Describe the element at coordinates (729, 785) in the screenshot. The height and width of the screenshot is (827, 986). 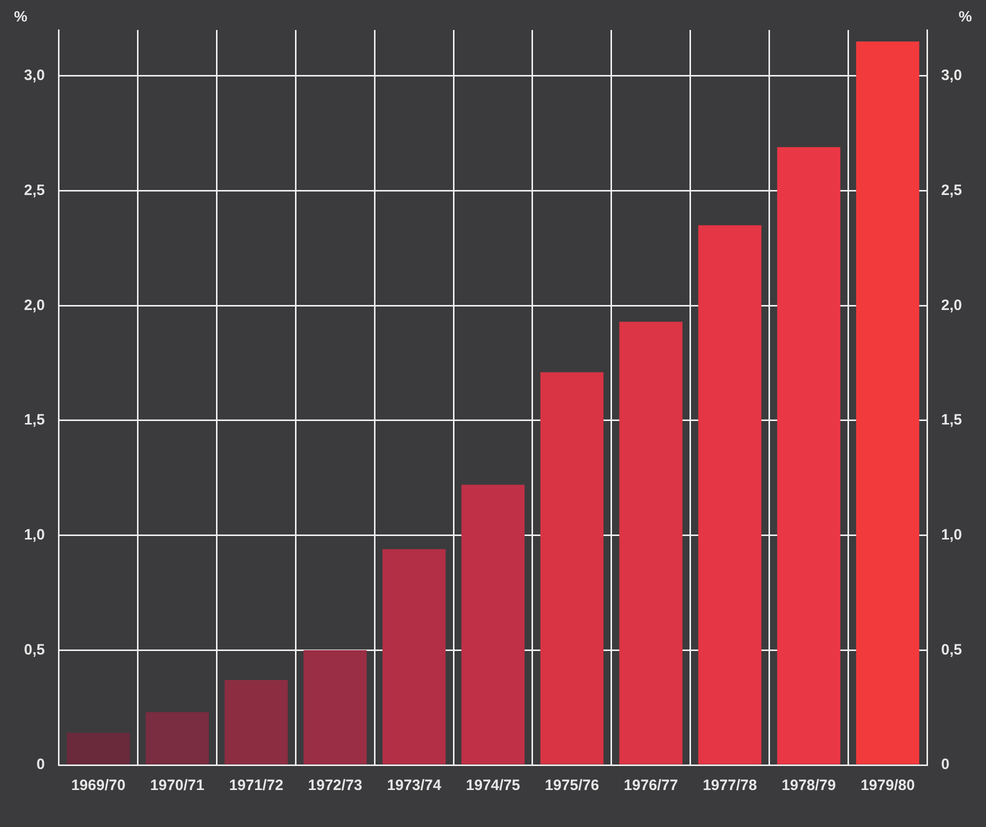
I see `x-tick-label: 1977/78` at that location.